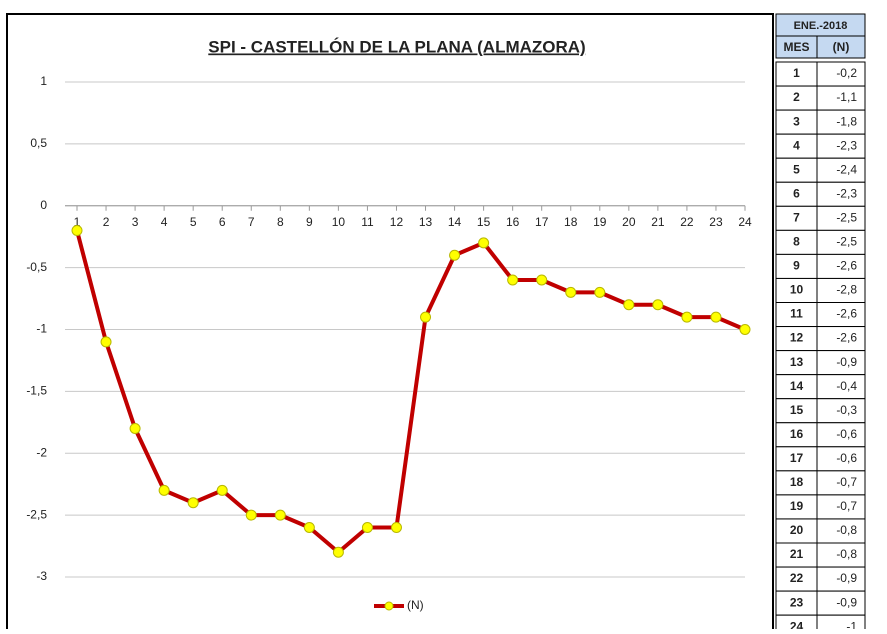 The image size is (887, 634). I want to click on column-header: (N), so click(841, 47).